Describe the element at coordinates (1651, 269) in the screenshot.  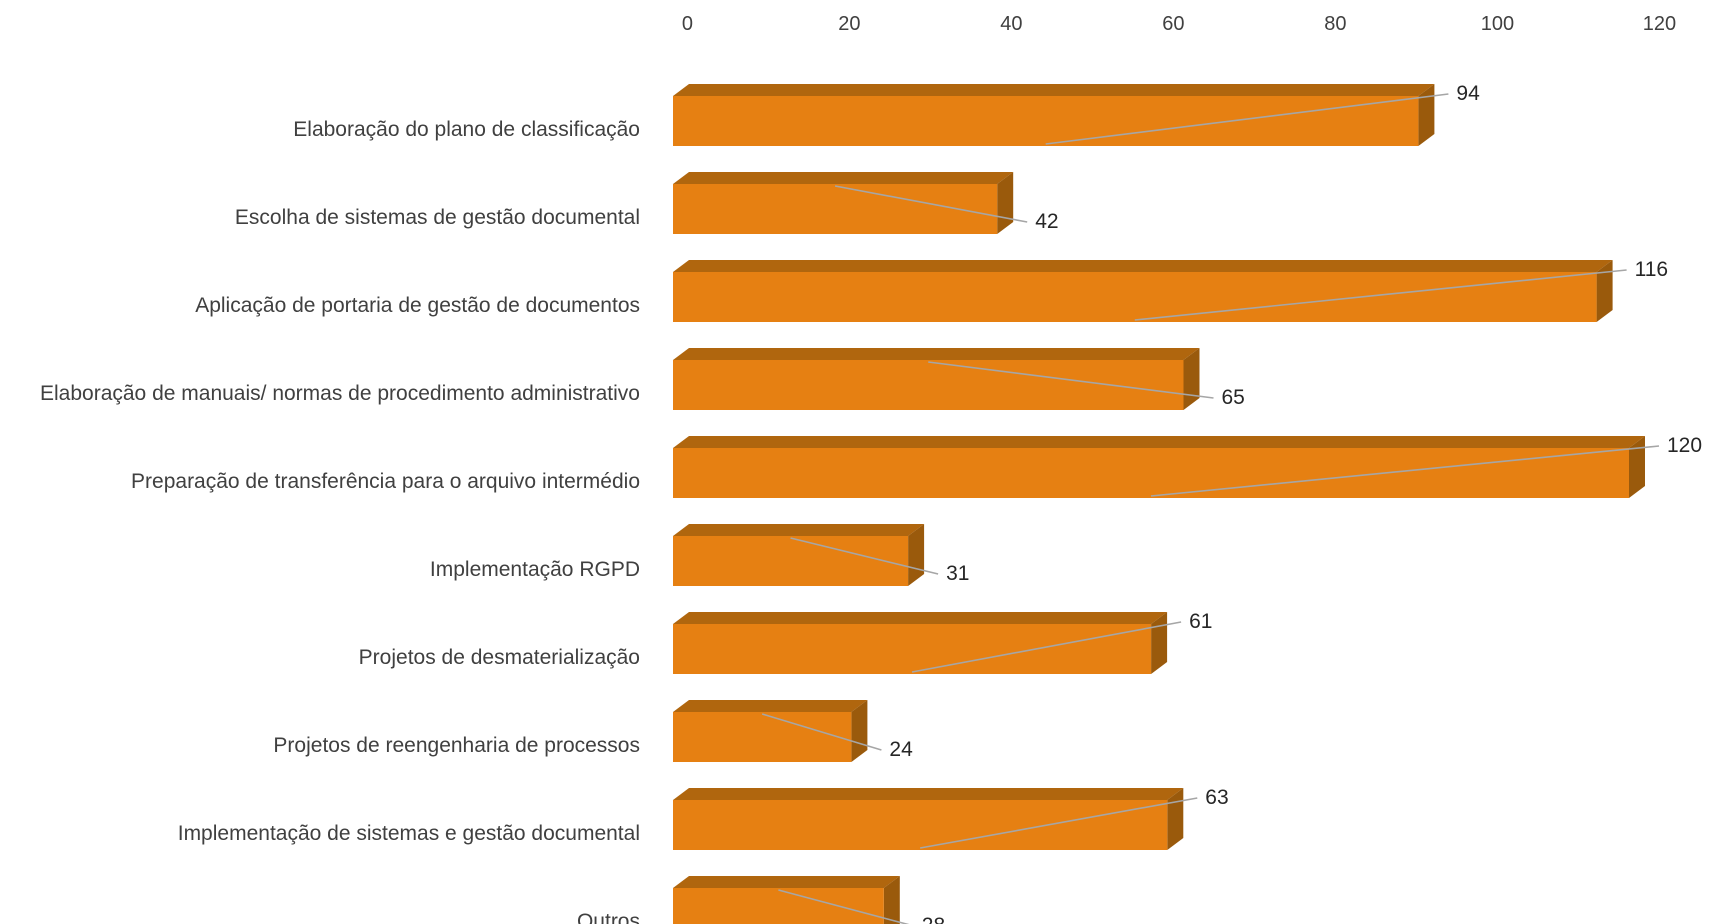
I see `data-label: 116` at that location.